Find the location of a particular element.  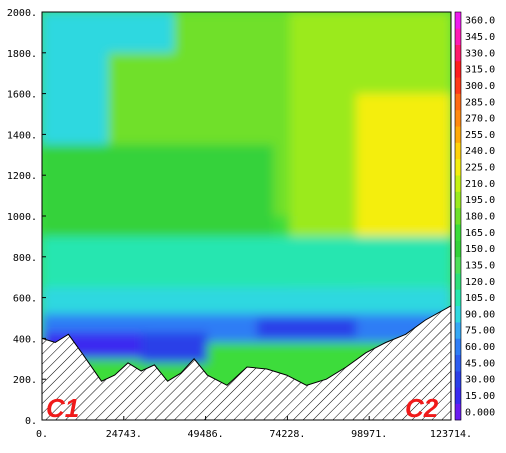

y-tick-label: 1400. is located at coordinates (22, 135).